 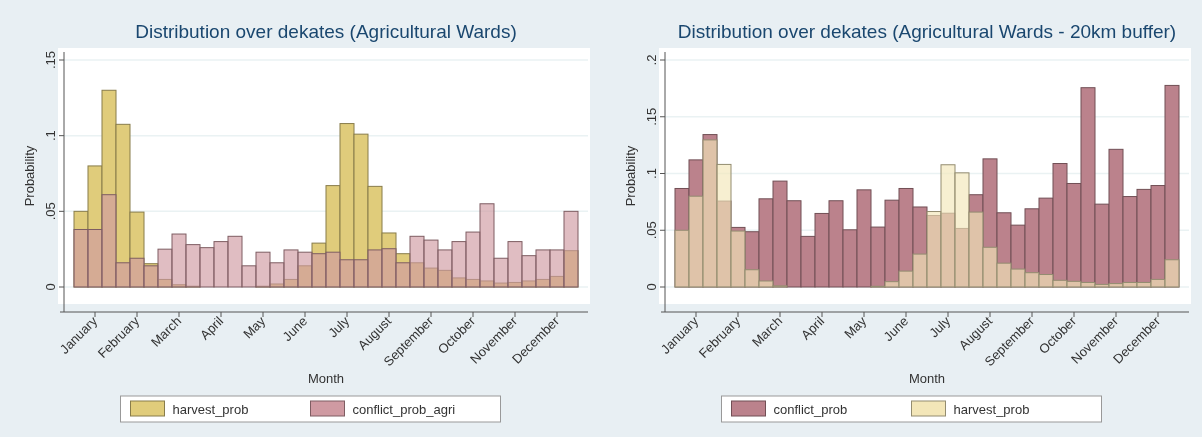 What do you see at coordinates (810, 409) in the screenshot?
I see `legend-label: conflict_prob` at bounding box center [810, 409].